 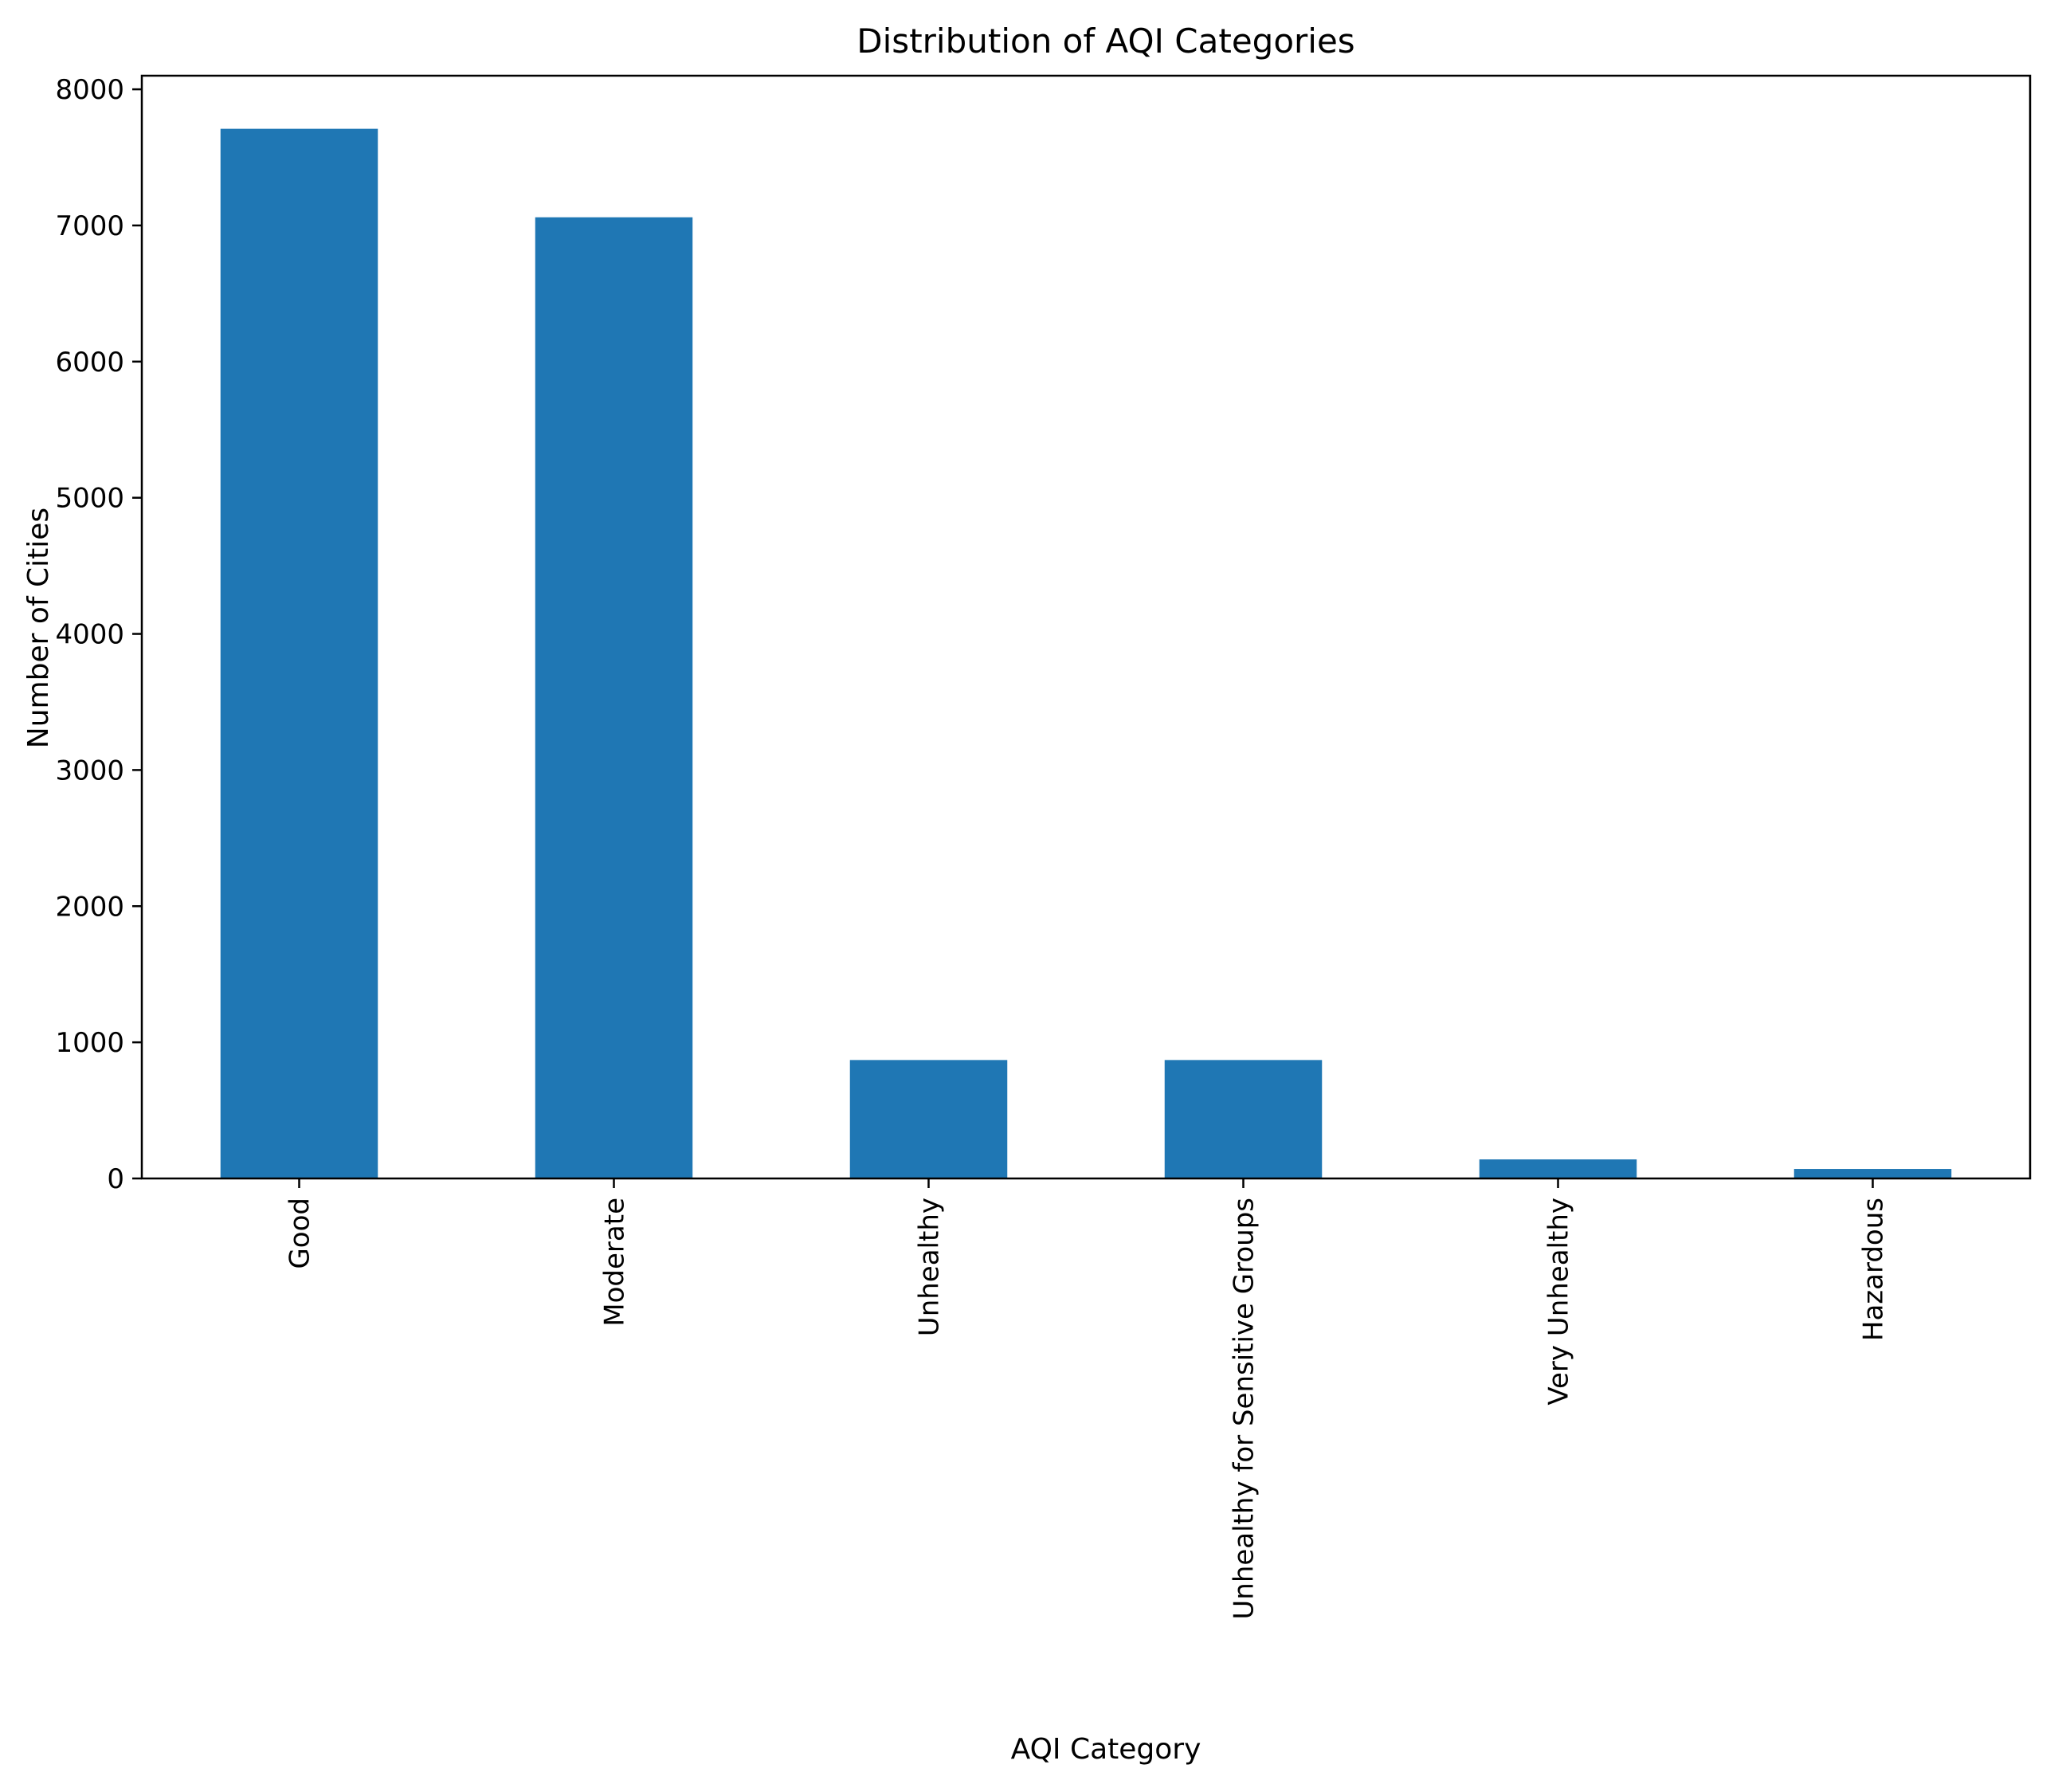 What do you see at coordinates (89, 1043) in the screenshot?
I see `y-tick-label-1: 1000` at bounding box center [89, 1043].